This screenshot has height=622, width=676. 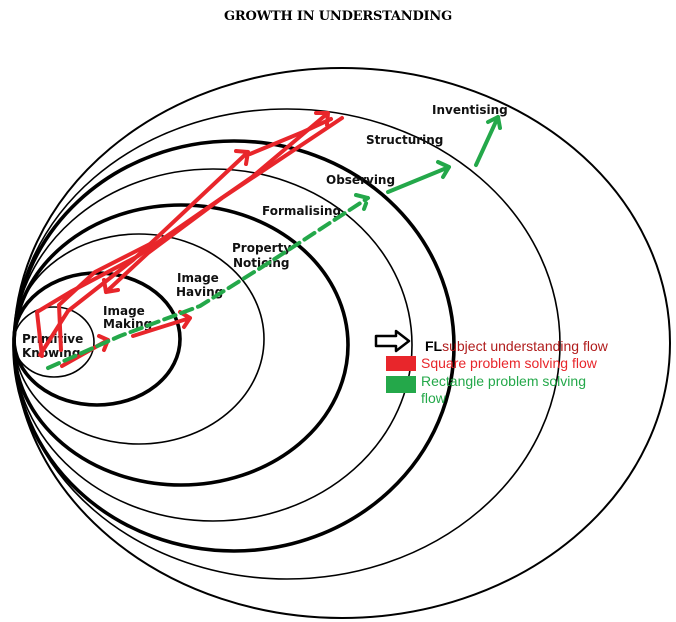 I want to click on red-square-icon, so click(x=401, y=363).